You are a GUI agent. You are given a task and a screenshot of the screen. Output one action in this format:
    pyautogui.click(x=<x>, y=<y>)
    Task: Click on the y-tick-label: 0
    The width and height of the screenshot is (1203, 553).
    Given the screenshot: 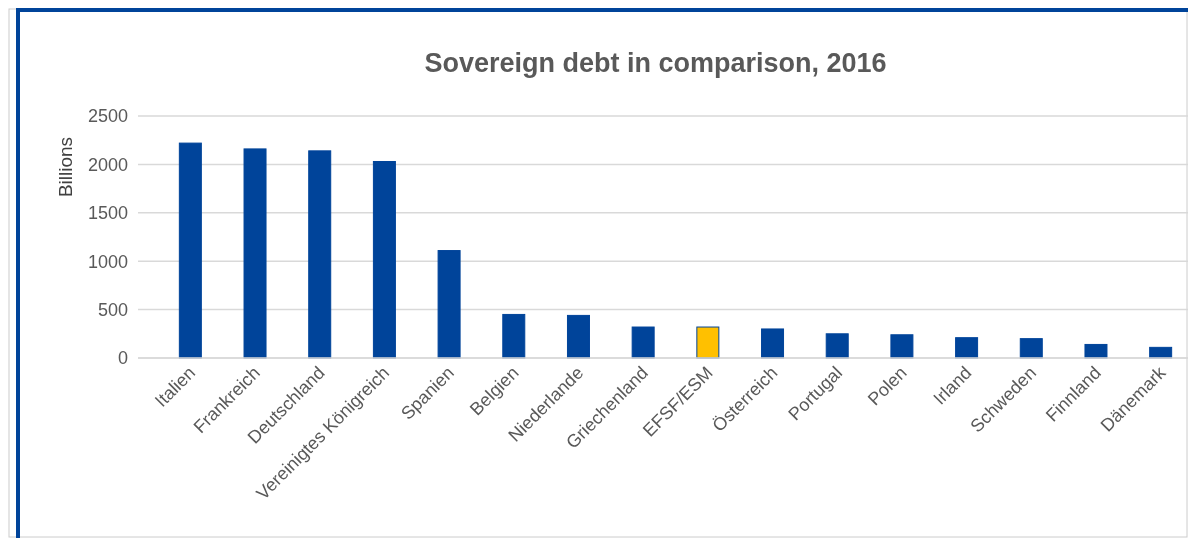 What is the action you would take?
    pyautogui.click(x=122, y=358)
    